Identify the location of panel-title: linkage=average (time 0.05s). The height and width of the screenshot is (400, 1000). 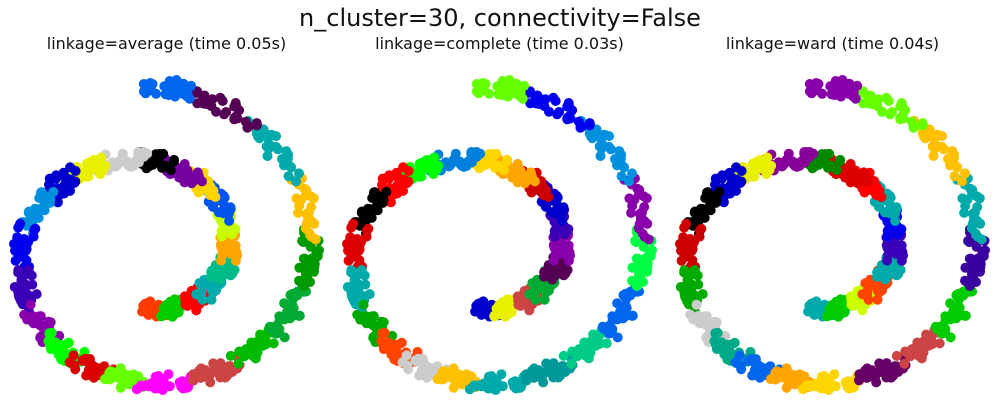
(166, 43).